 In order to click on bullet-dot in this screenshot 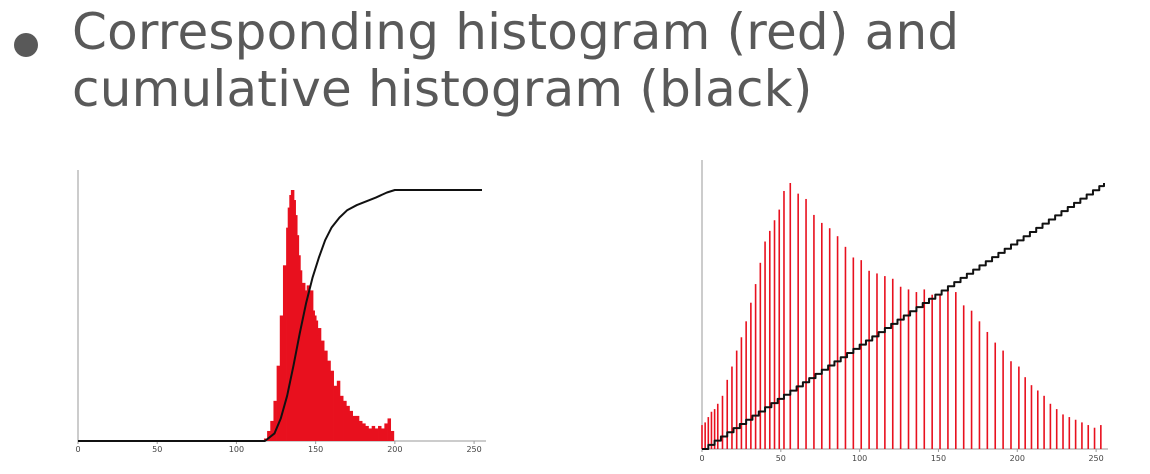, I will do `click(26, 45)`.